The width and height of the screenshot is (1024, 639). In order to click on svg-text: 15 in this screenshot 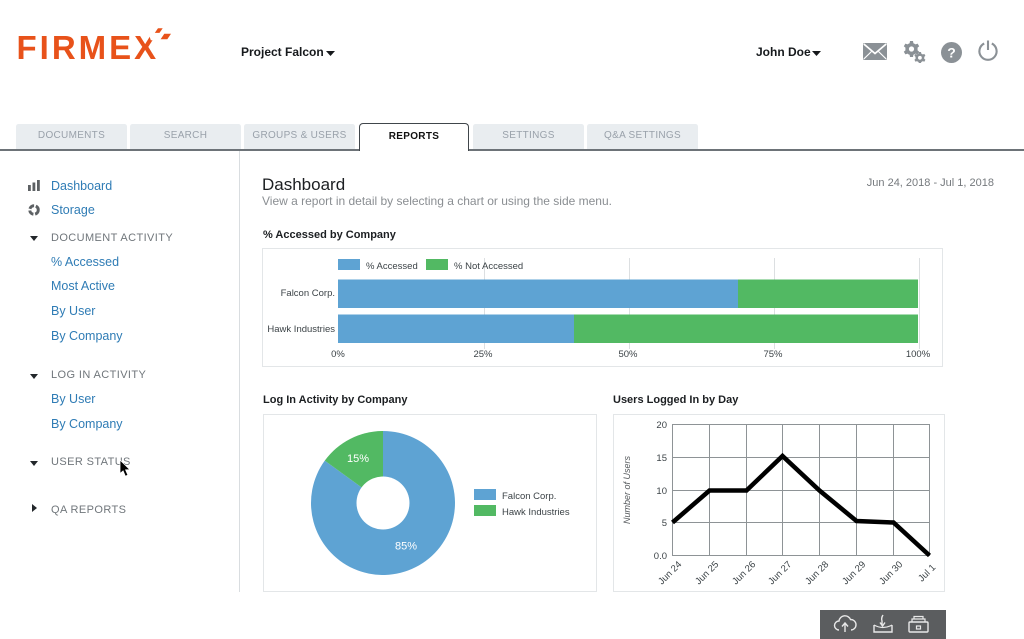, I will do `click(661, 458)`.